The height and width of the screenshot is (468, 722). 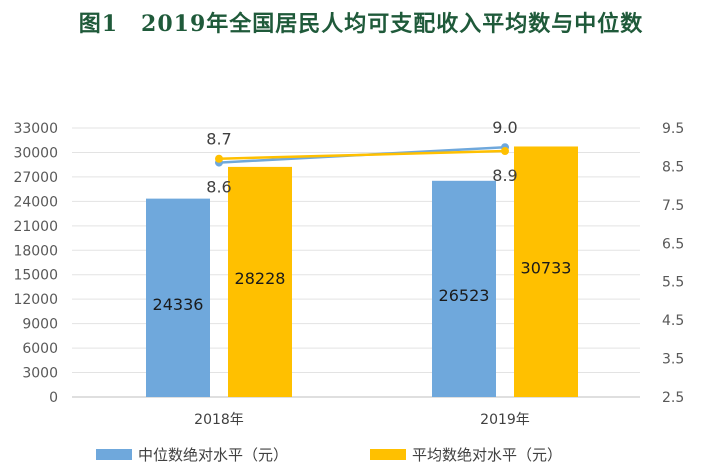 I want to click on y-left-tick-label: 18000, so click(x=35, y=251).